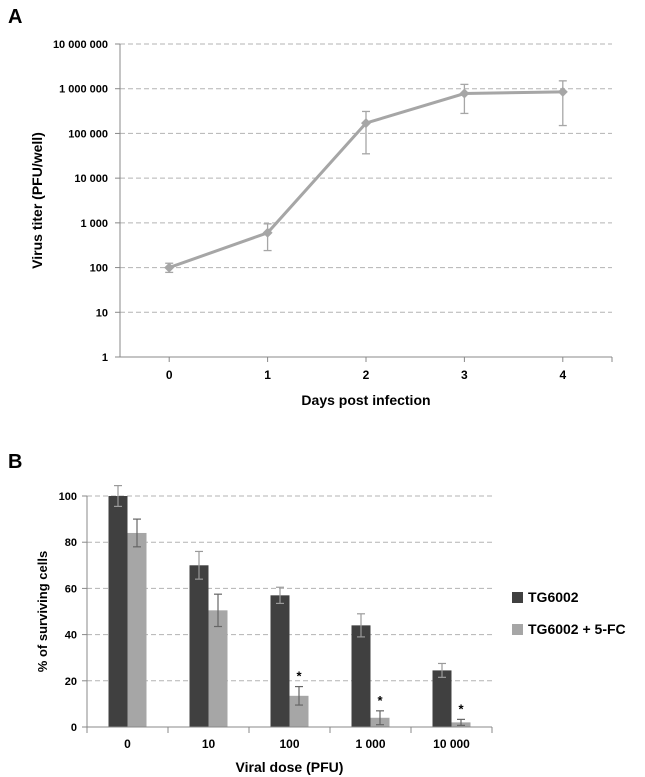 The height and width of the screenshot is (777, 645). I want to click on x-tick-label: 100, so click(289, 744).